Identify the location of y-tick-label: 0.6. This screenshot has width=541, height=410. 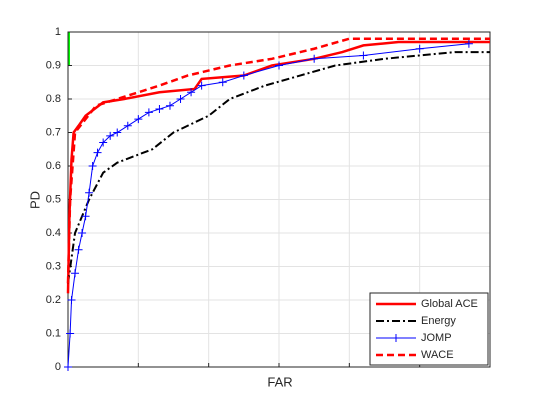
(53, 166).